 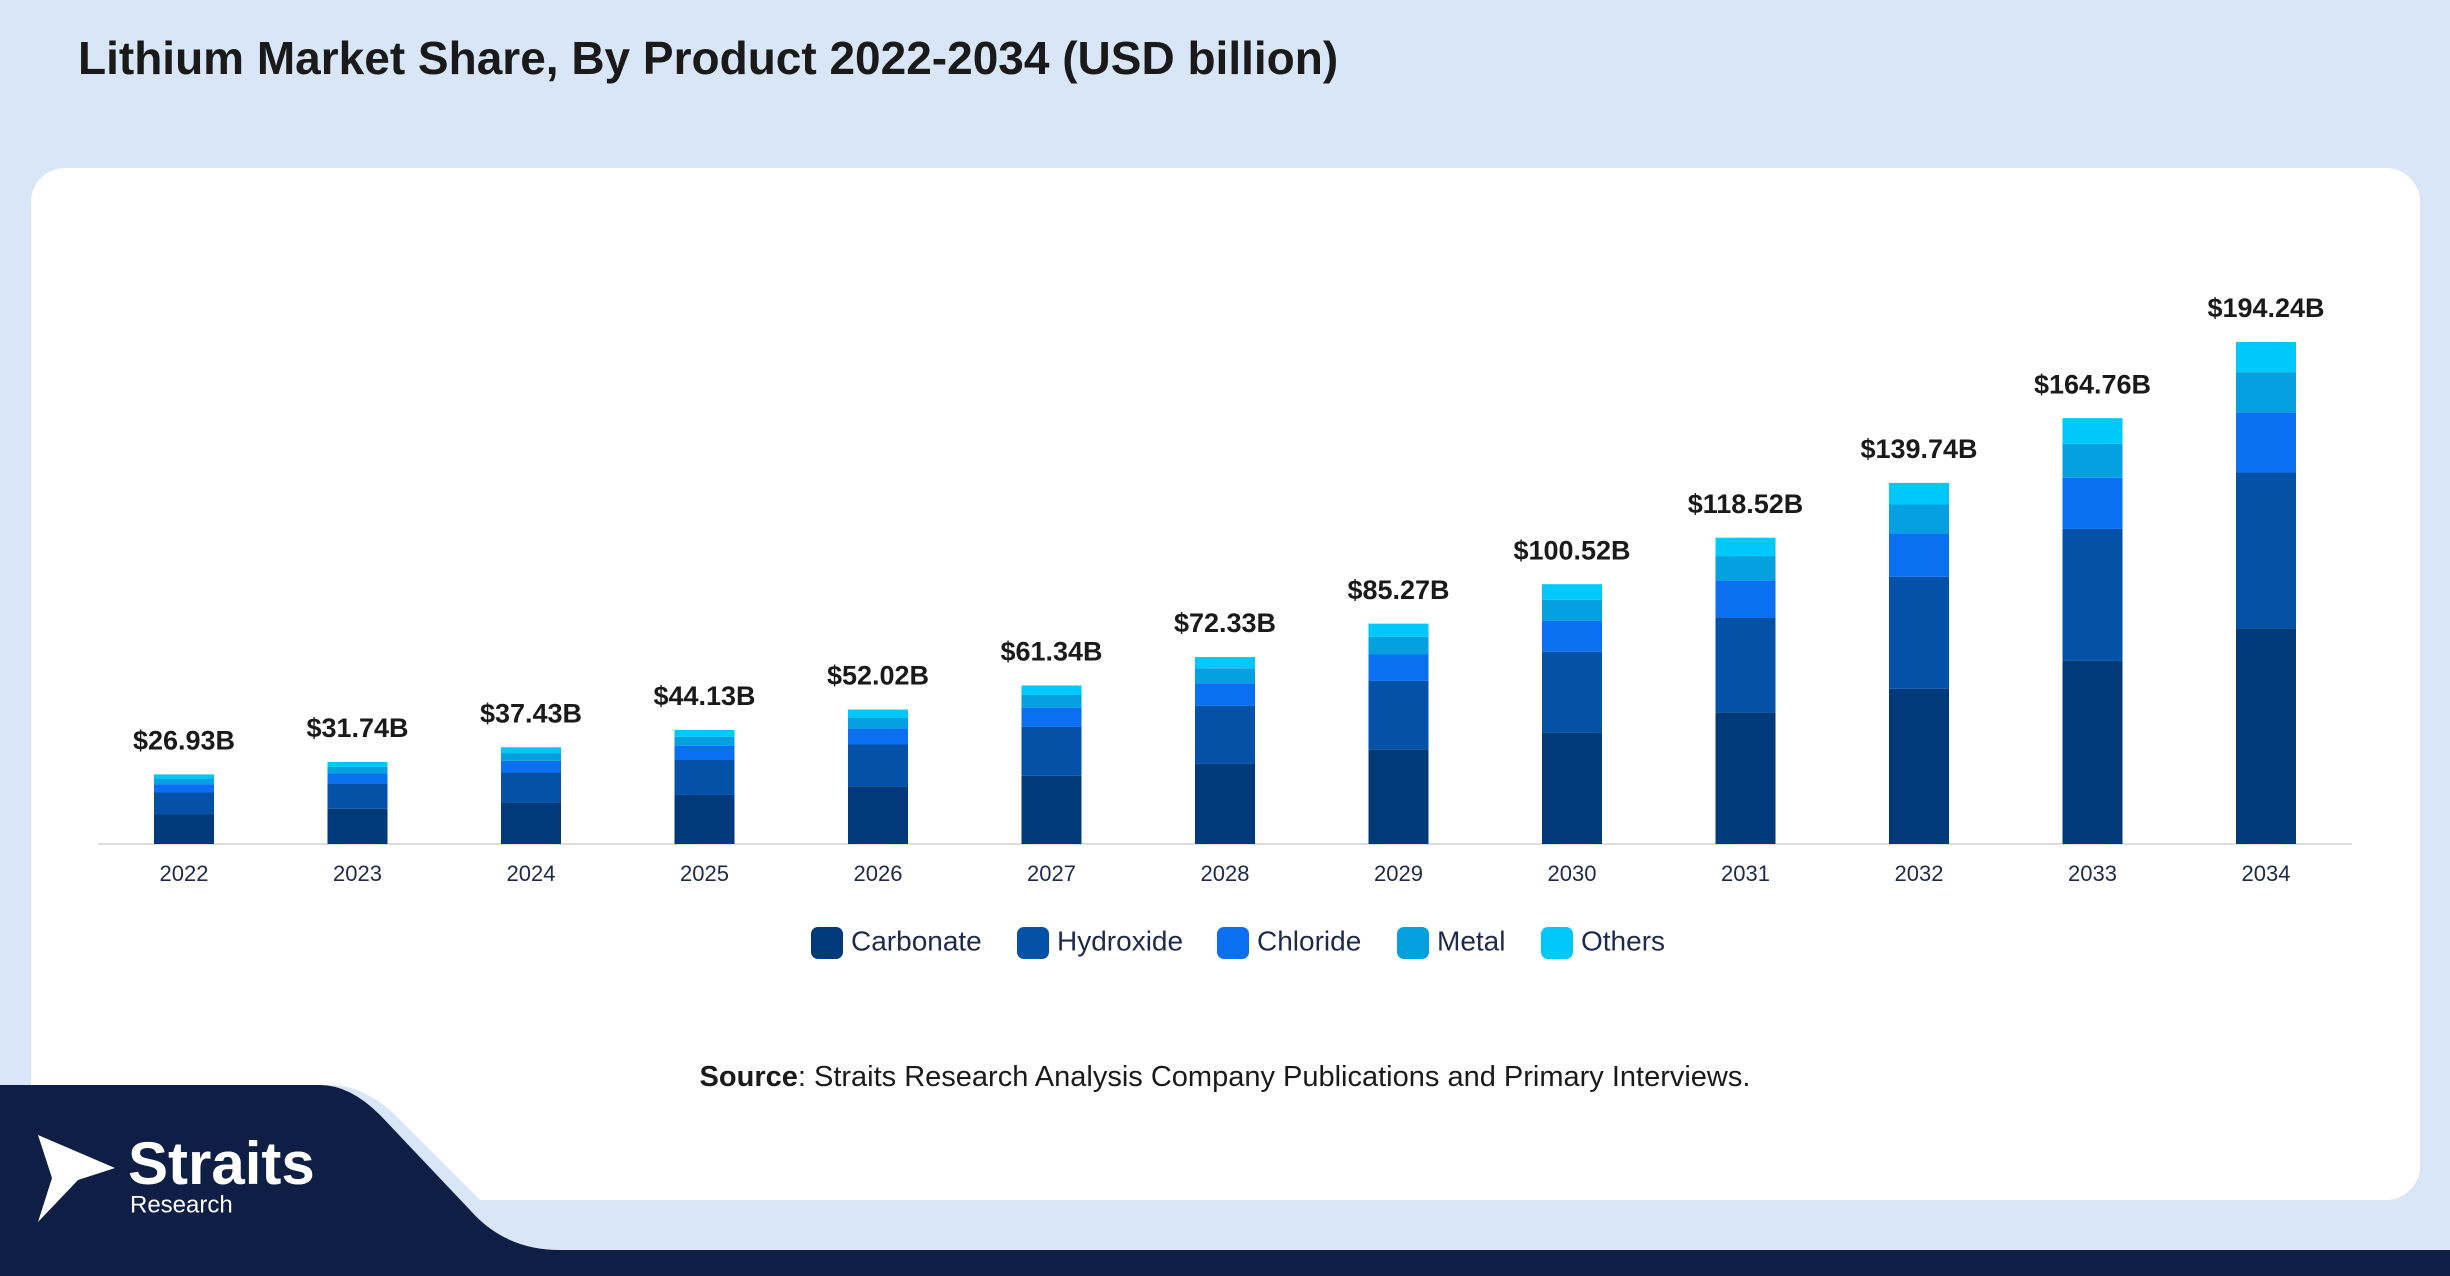 What do you see at coordinates (184, 873) in the screenshot?
I see `x-tick-label: 2022` at bounding box center [184, 873].